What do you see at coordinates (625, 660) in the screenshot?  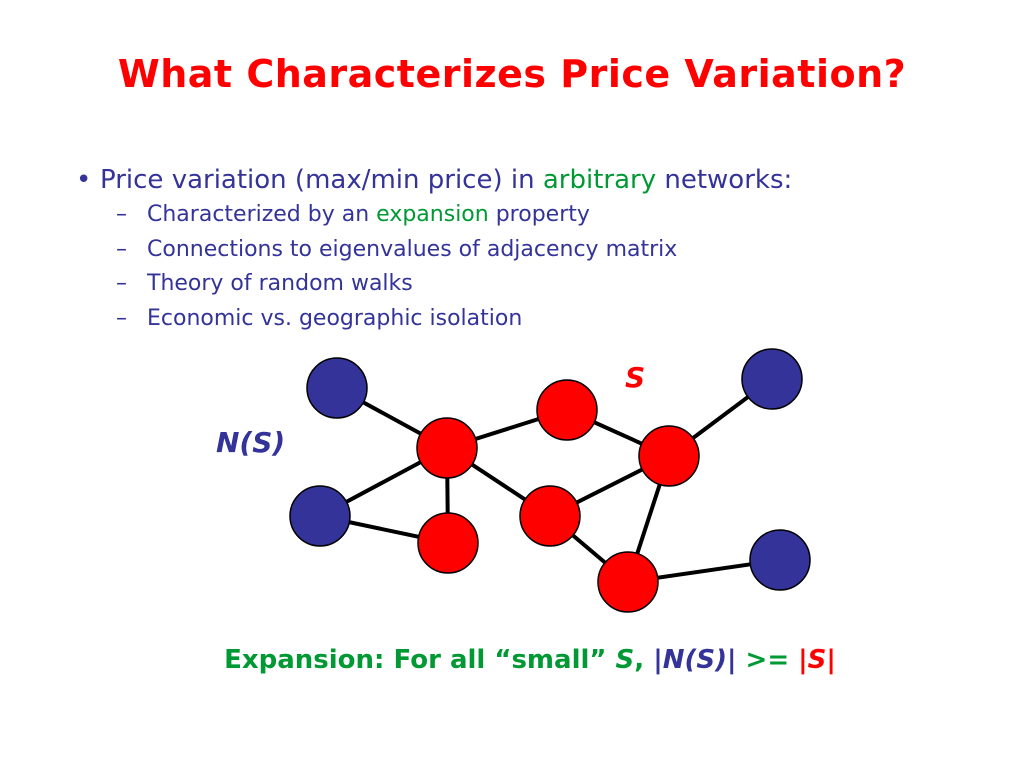 I see `expansion-set-symbol: S` at bounding box center [625, 660].